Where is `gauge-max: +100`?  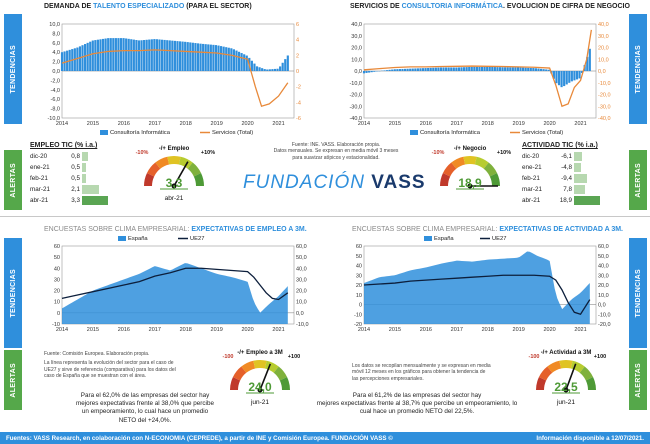
gauge-max: +100 is located at coordinates (600, 357).